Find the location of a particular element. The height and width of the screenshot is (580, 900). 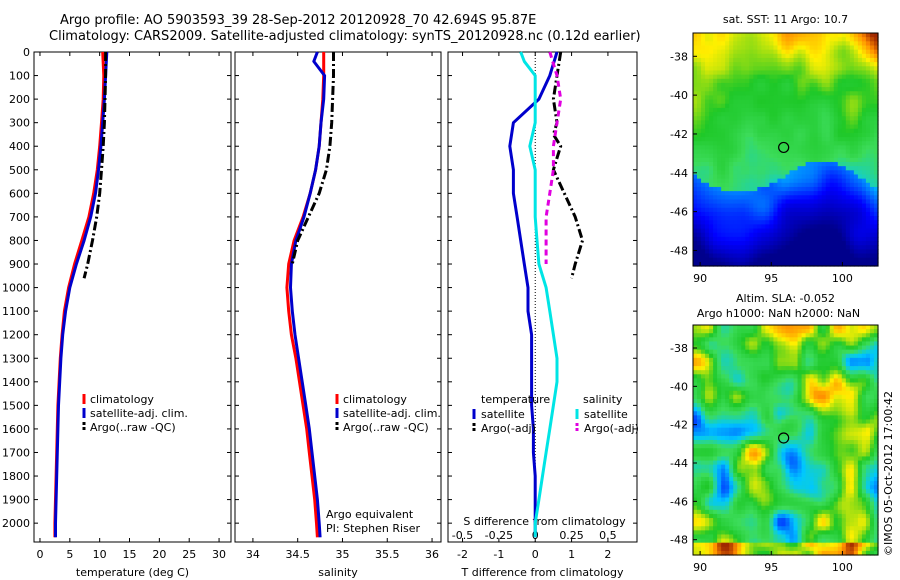

y-tick-label: 700 is located at coordinates (19, 217).